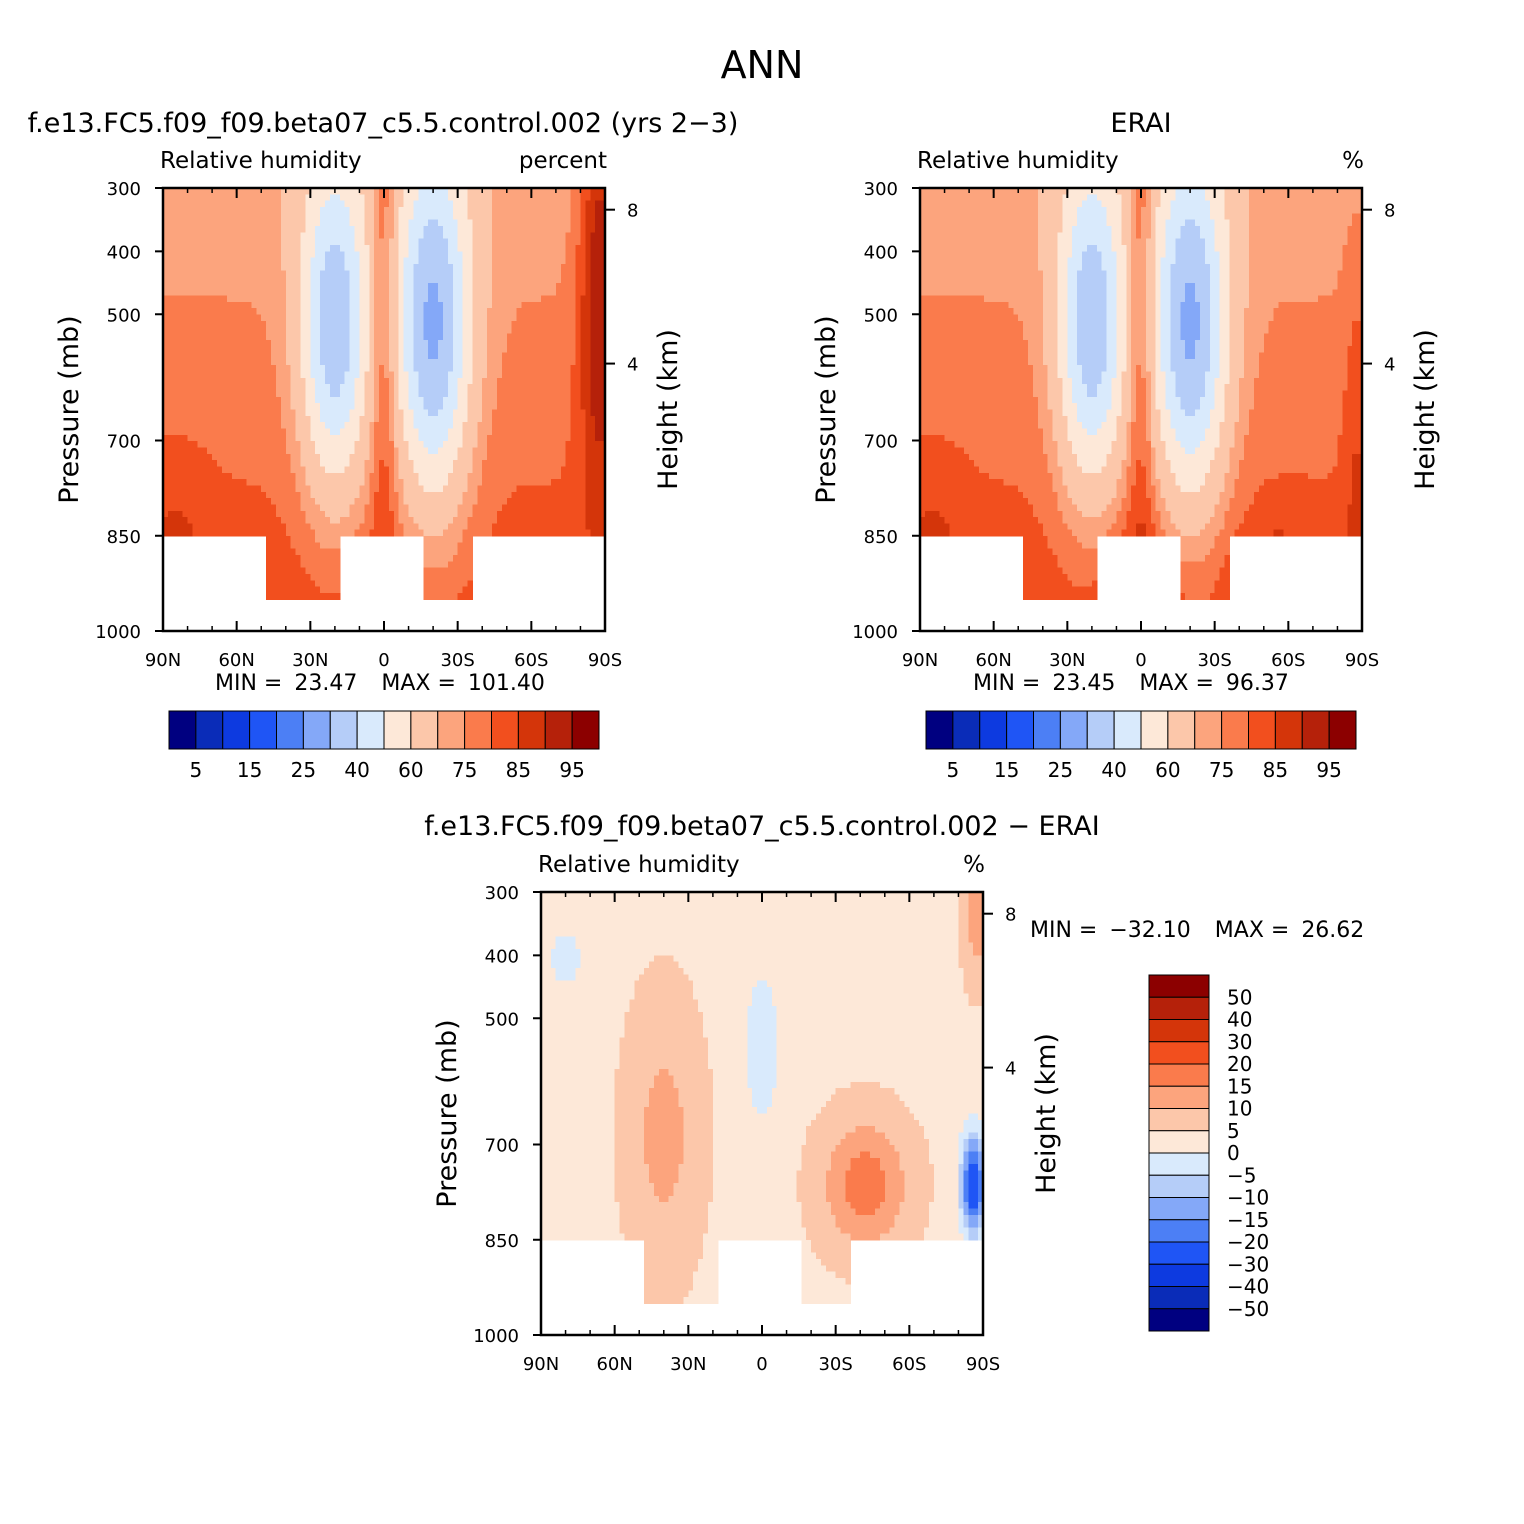 This screenshot has width=1524, height=1524. What do you see at coordinates (881, 189) in the screenshot?
I see `y-tick-label: 300` at bounding box center [881, 189].